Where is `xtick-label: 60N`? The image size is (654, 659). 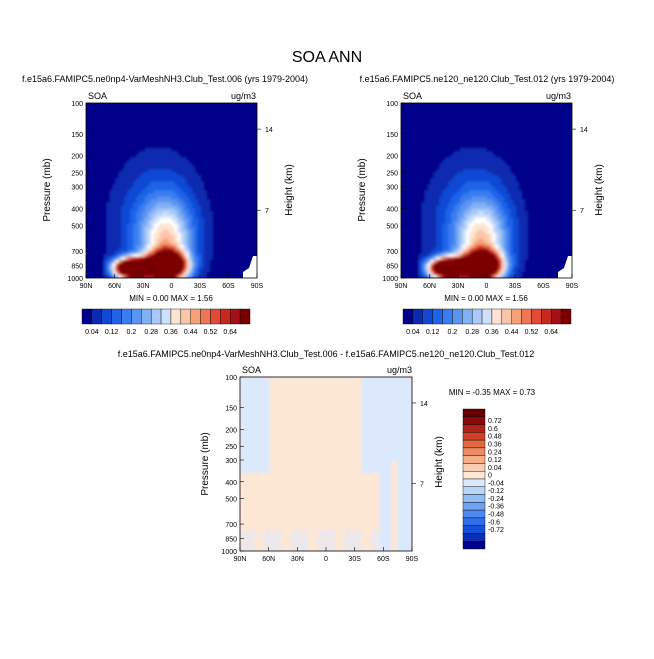
xtick-label: 60N is located at coordinates (114, 286).